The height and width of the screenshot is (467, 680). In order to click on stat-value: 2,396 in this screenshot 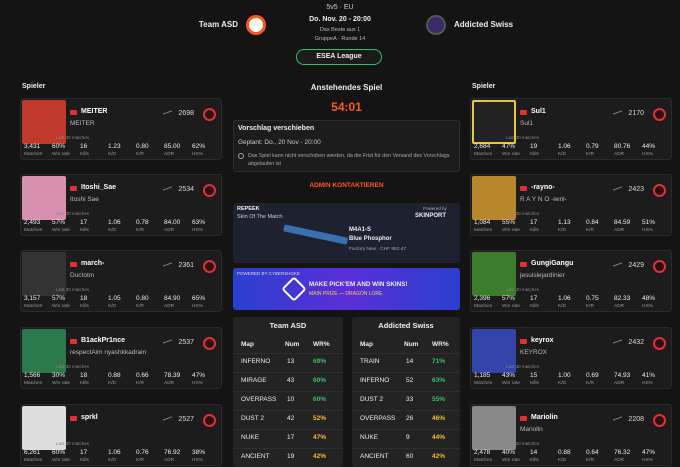, I will do `click(482, 298)`.